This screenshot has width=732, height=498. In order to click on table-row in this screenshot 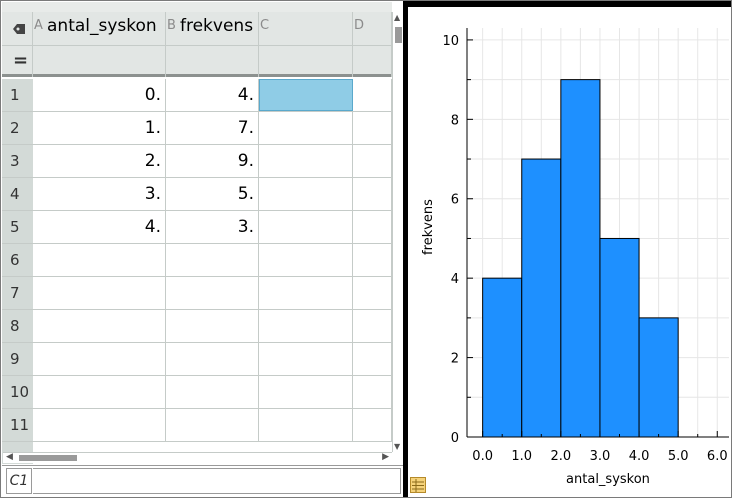, I will do `click(212, 293)`.